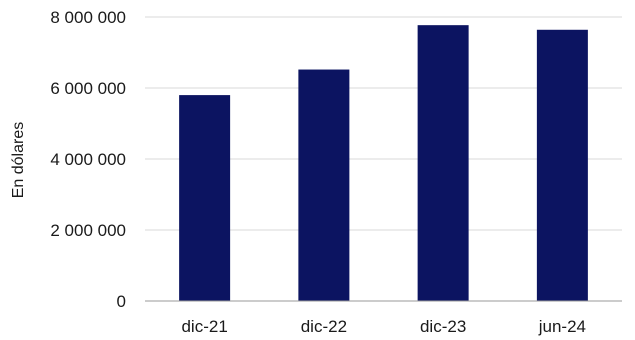 This screenshot has width=635, height=340. Describe the element at coordinates (88, 230) in the screenshot. I see `y-tick-label: 2 000 000` at that location.